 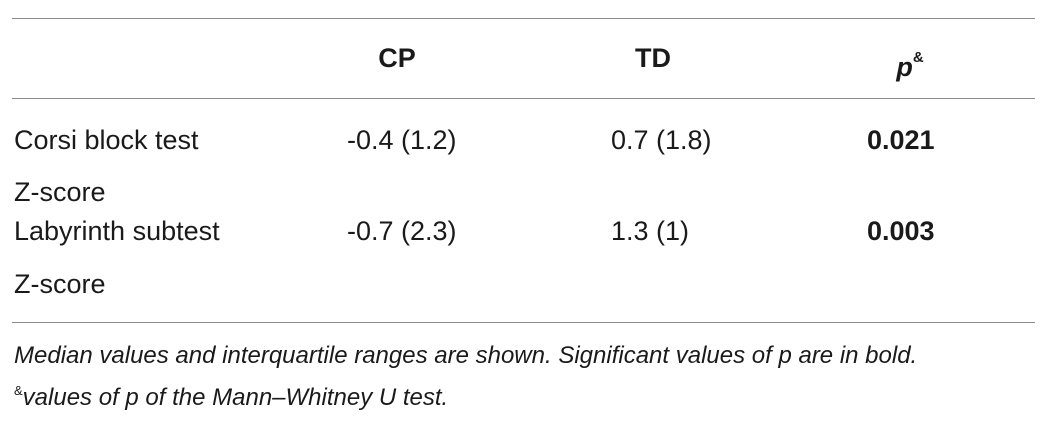 I want to click on cp-value: -0.7 (2.3), so click(x=402, y=231).